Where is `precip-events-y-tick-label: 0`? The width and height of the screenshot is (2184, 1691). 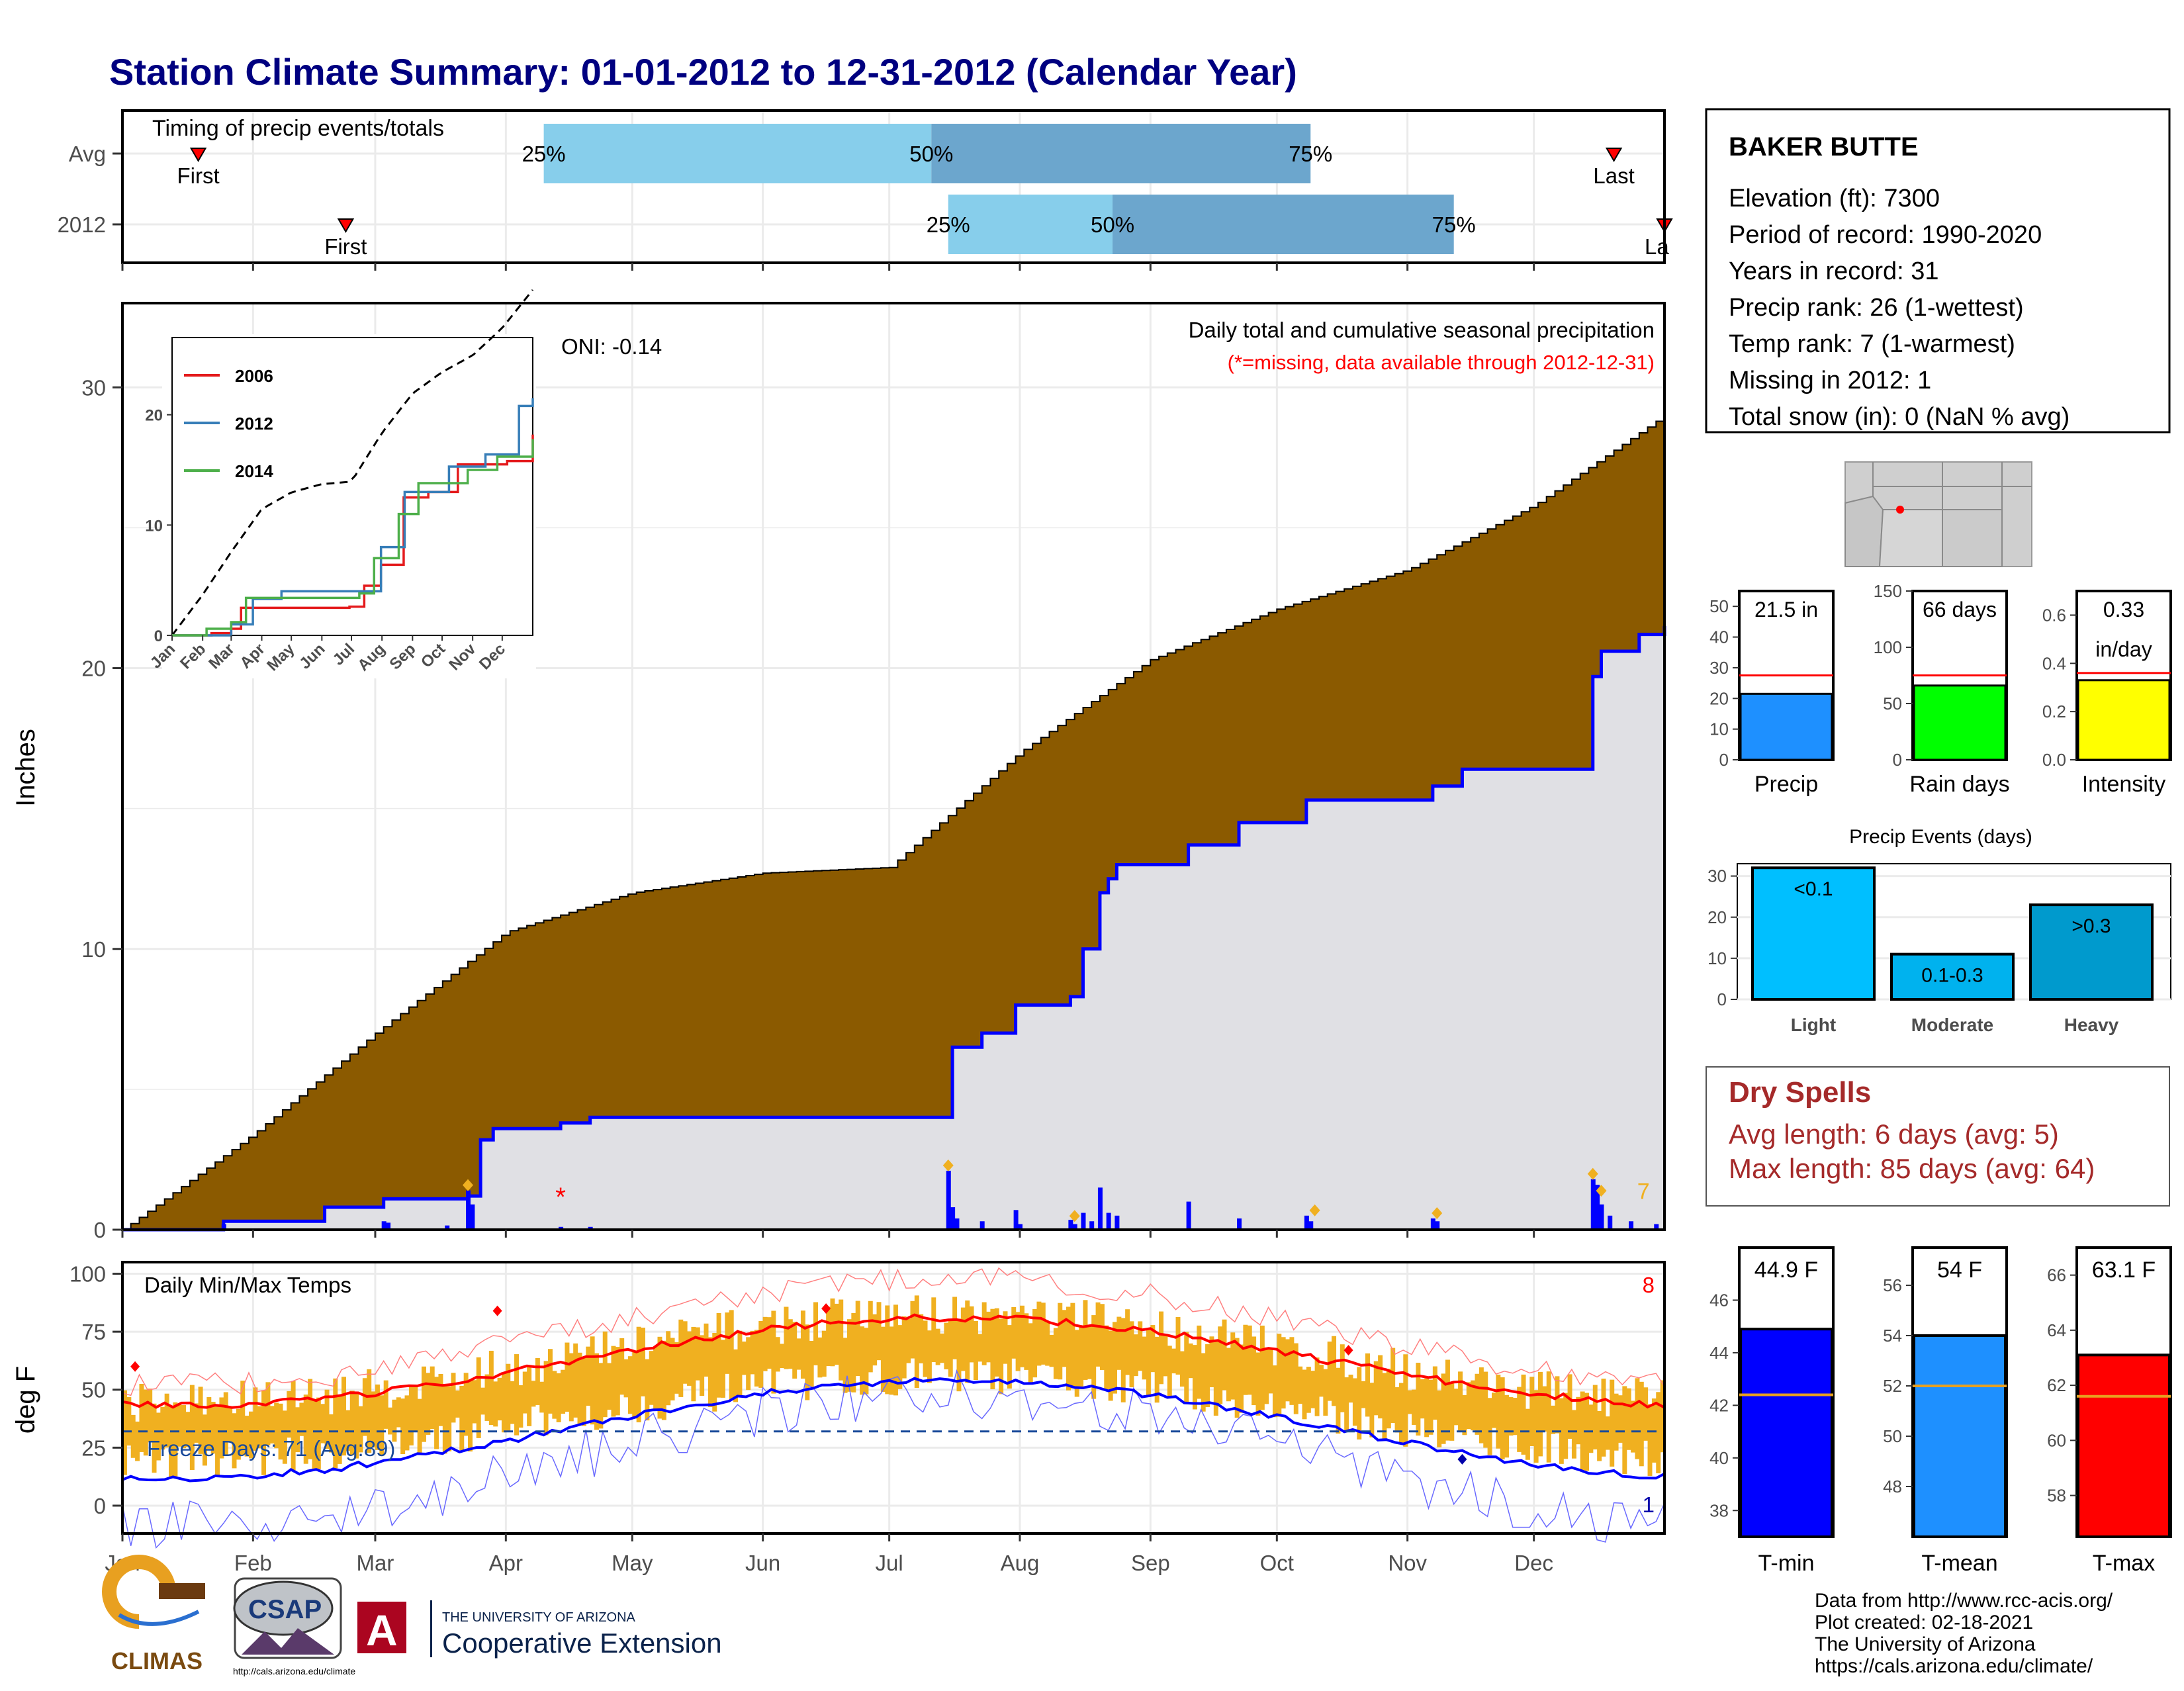 precip-events-y-tick-label: 0 is located at coordinates (1722, 999).